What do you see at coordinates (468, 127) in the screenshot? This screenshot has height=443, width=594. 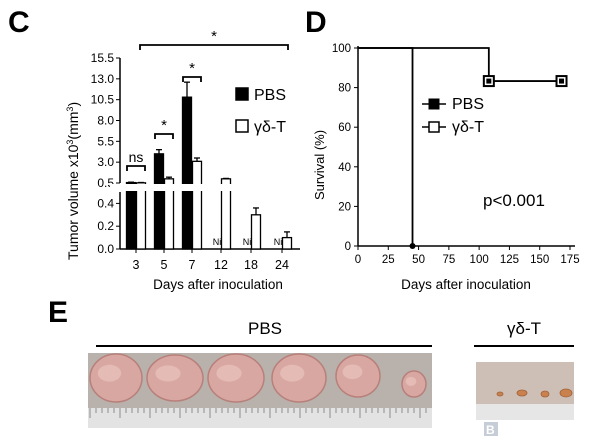 I see `d-legend-gd: γδ-T` at bounding box center [468, 127].